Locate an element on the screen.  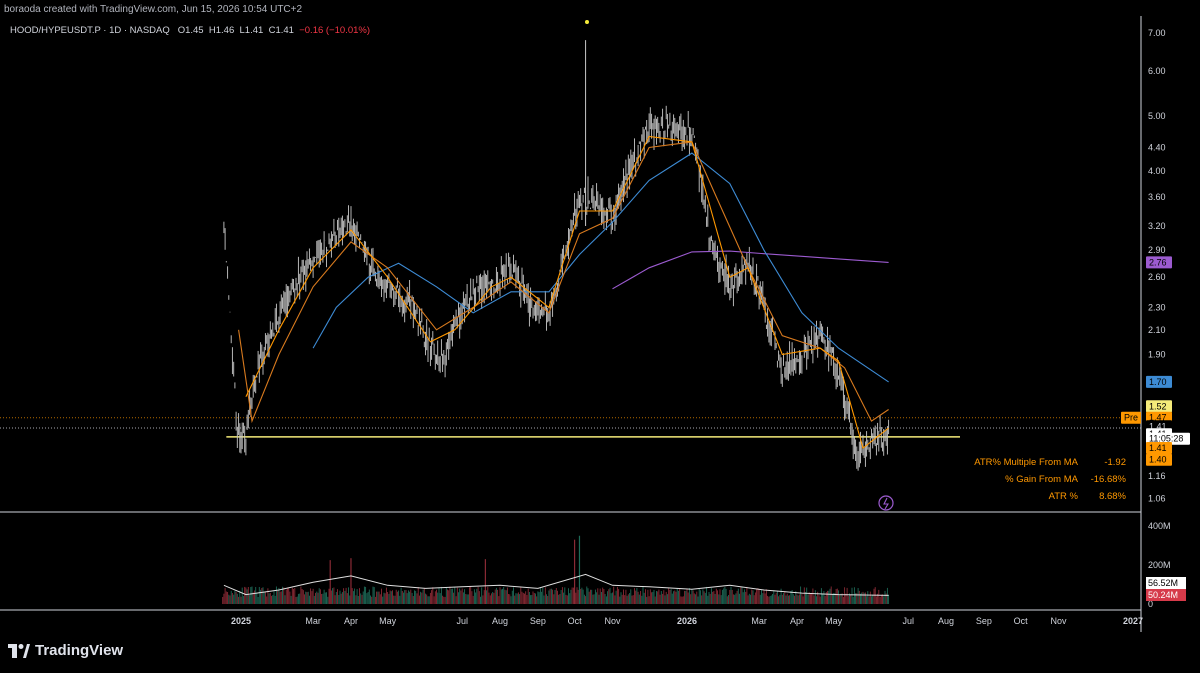
time-tick: 2026 is located at coordinates (687, 621).